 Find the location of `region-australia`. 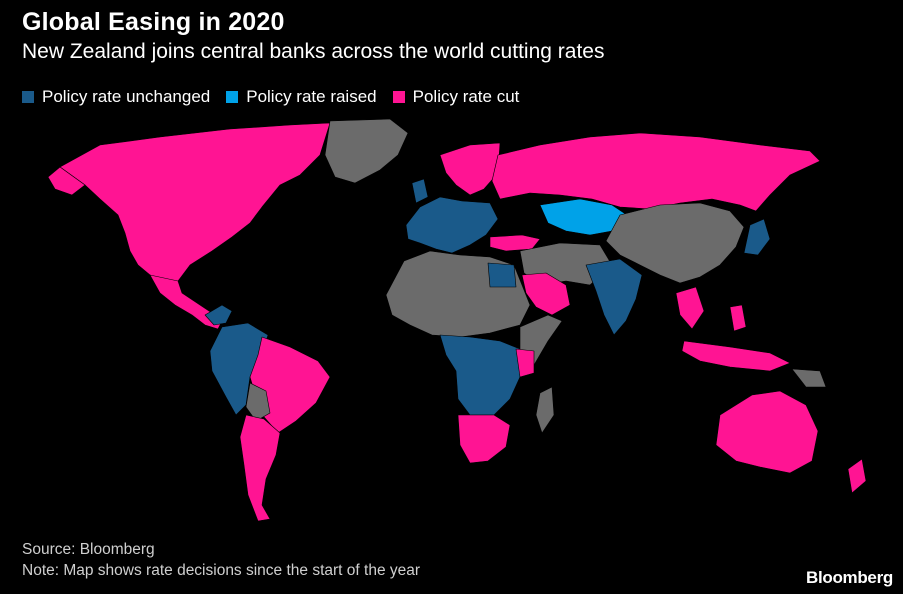

region-australia is located at coordinates (767, 432).